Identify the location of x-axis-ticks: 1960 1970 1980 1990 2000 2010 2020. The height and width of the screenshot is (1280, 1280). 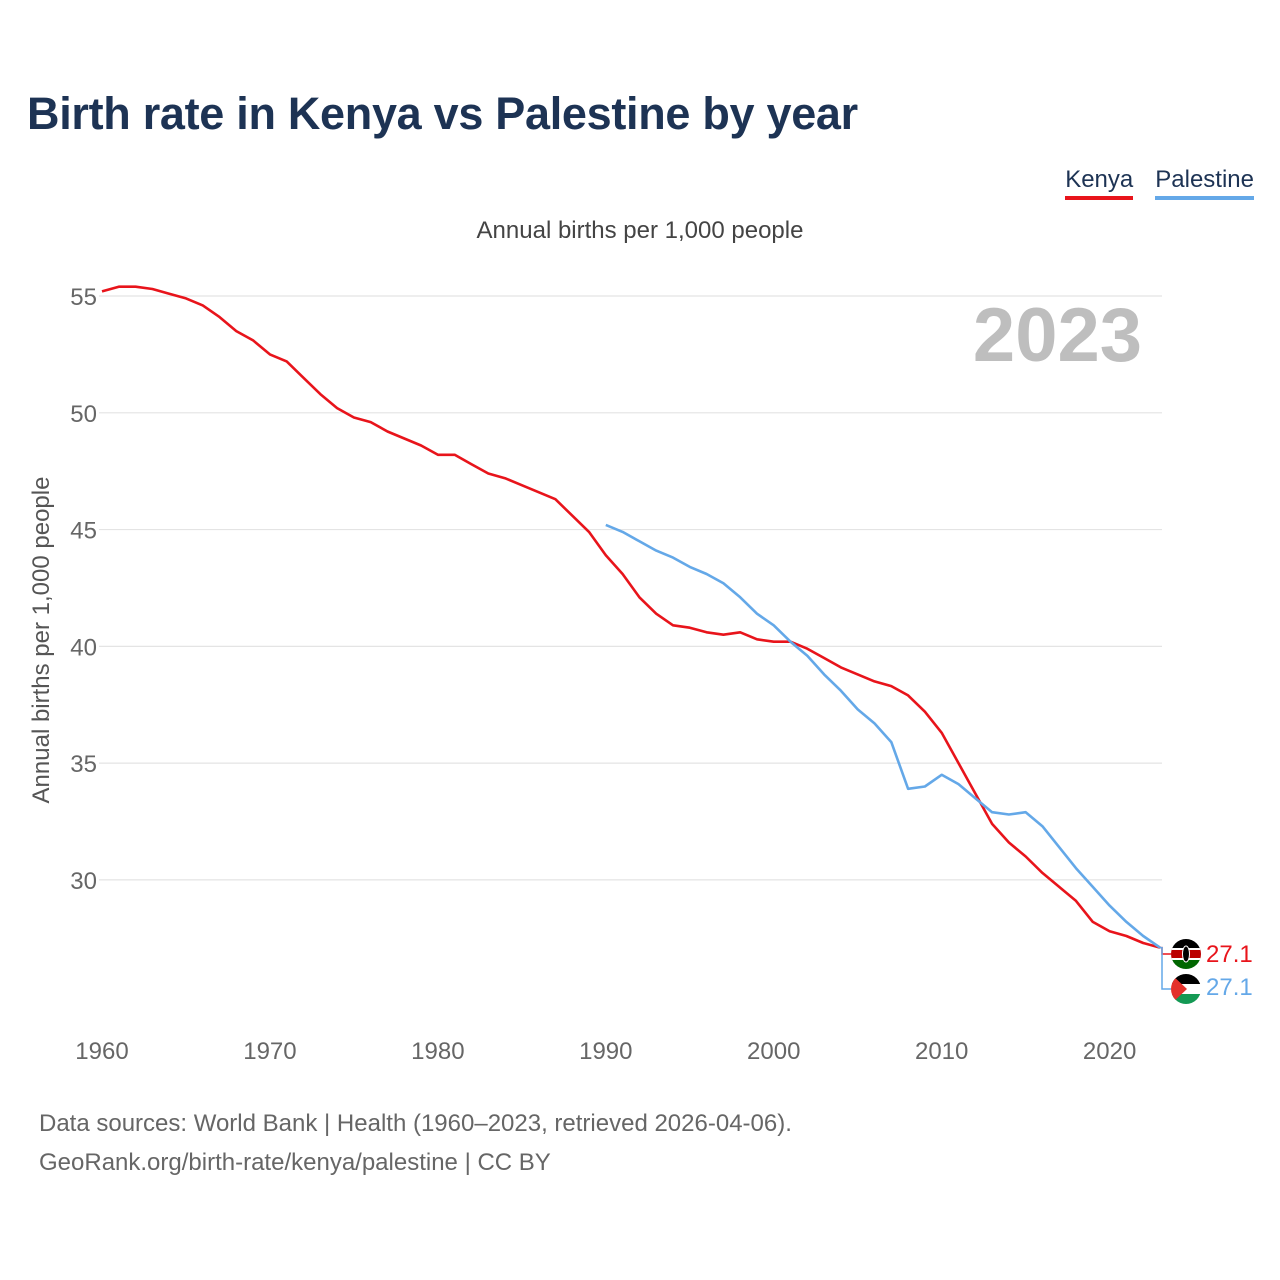
(605, 1051).